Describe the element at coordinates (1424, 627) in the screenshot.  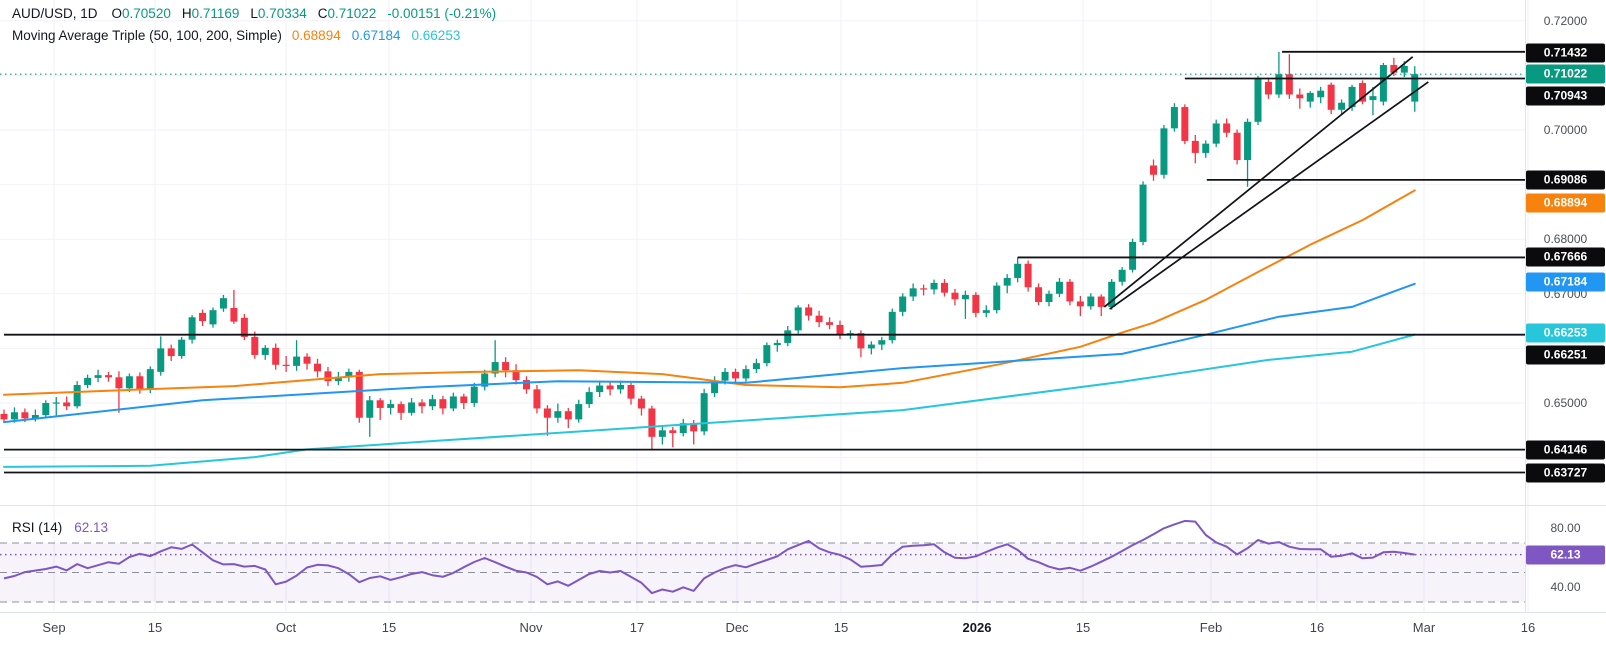
I see `time-tick-label: Mar` at that location.